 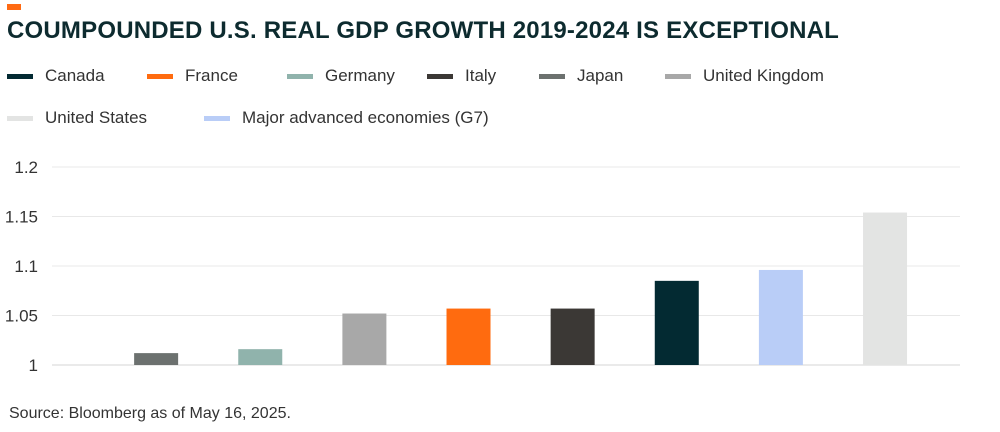 I want to click on bar-major-advanced-economies-g7, so click(x=780, y=317).